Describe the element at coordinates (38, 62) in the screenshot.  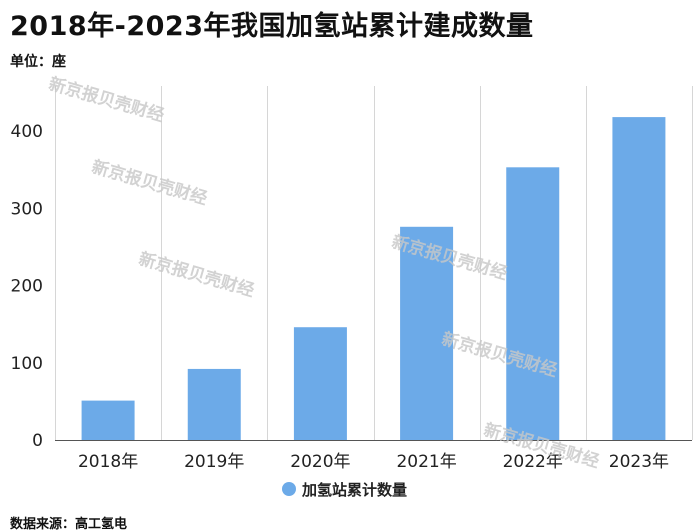
I see `unit-label: 单位：座` at that location.